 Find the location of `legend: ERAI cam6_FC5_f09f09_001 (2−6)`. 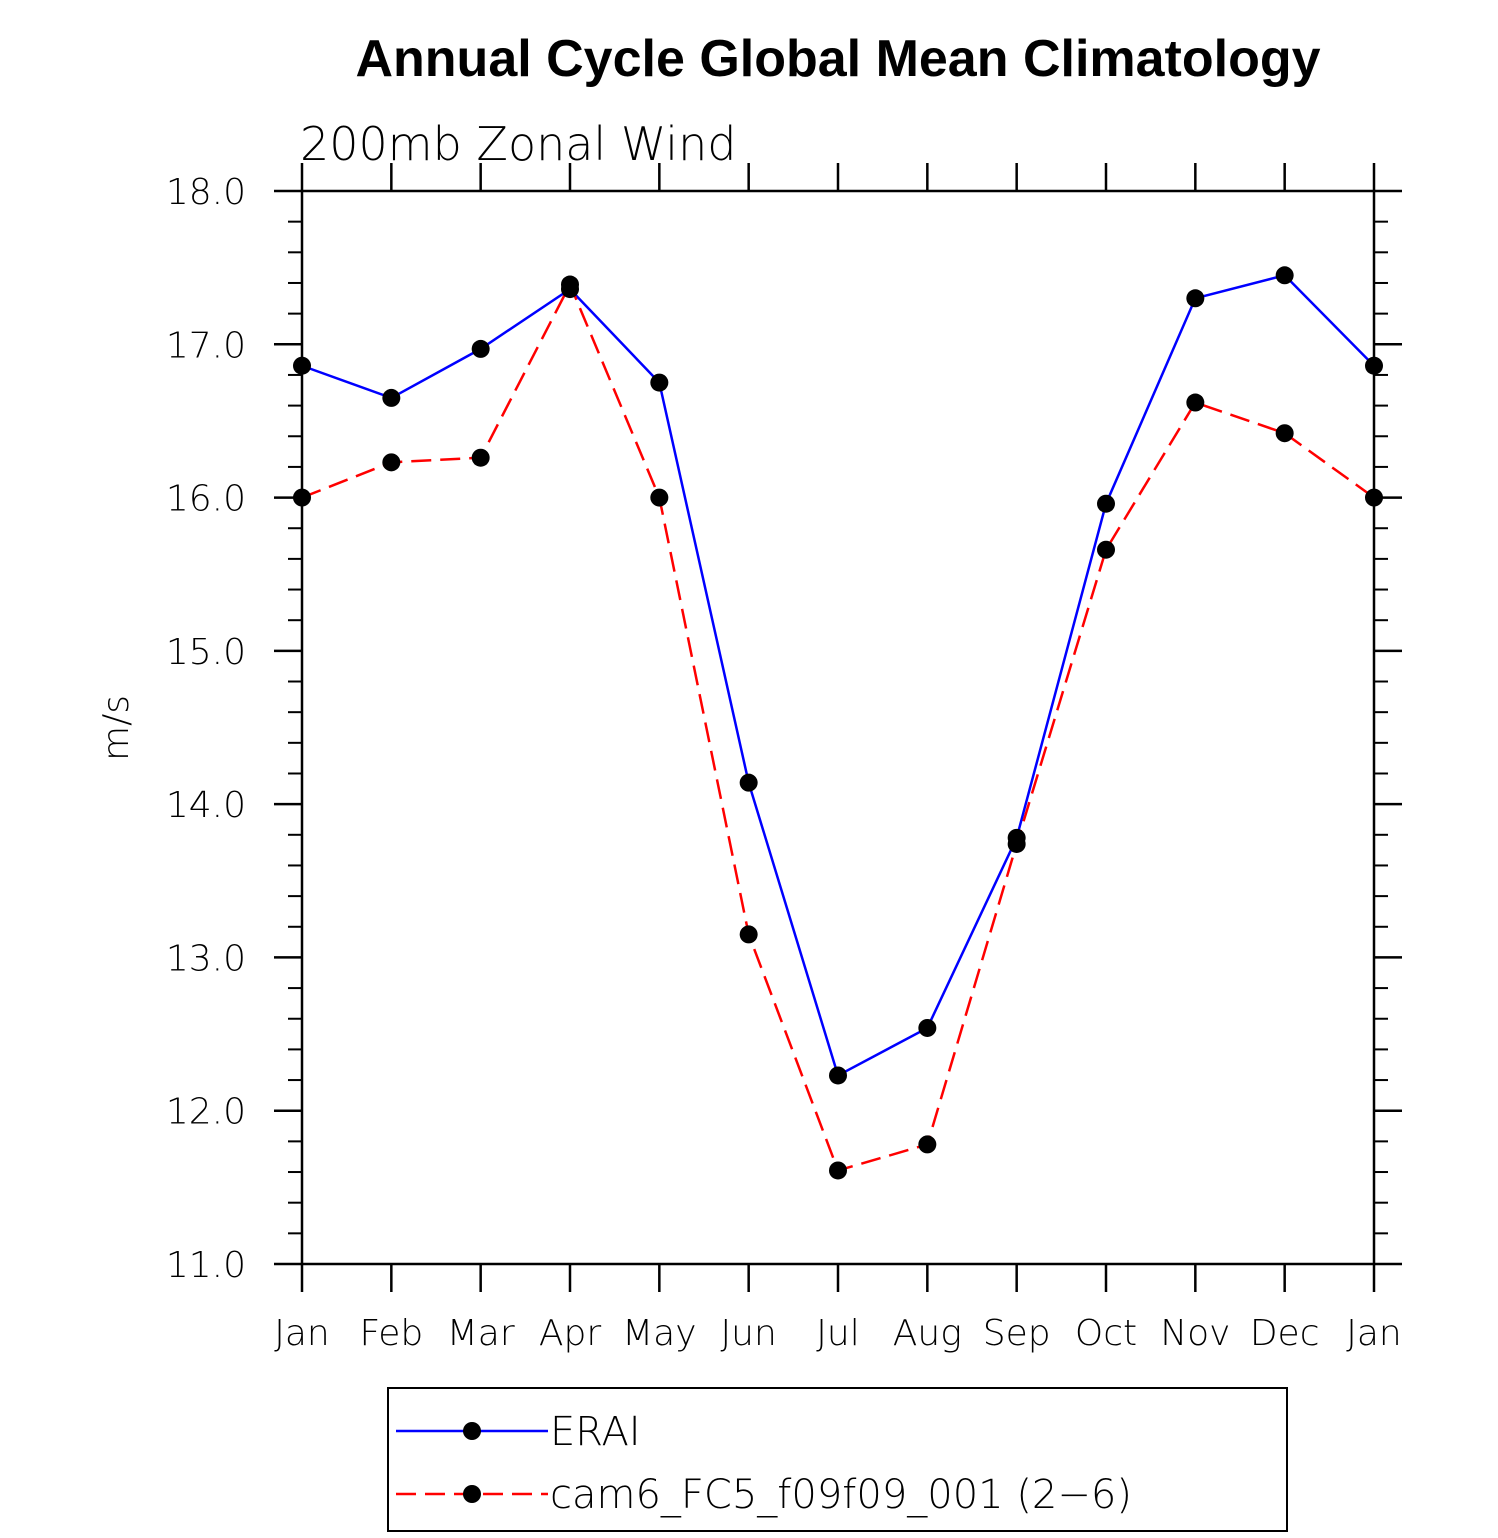

legend: ERAI cam6_FC5_f09f09_001 (2−6) is located at coordinates (837, 1459).